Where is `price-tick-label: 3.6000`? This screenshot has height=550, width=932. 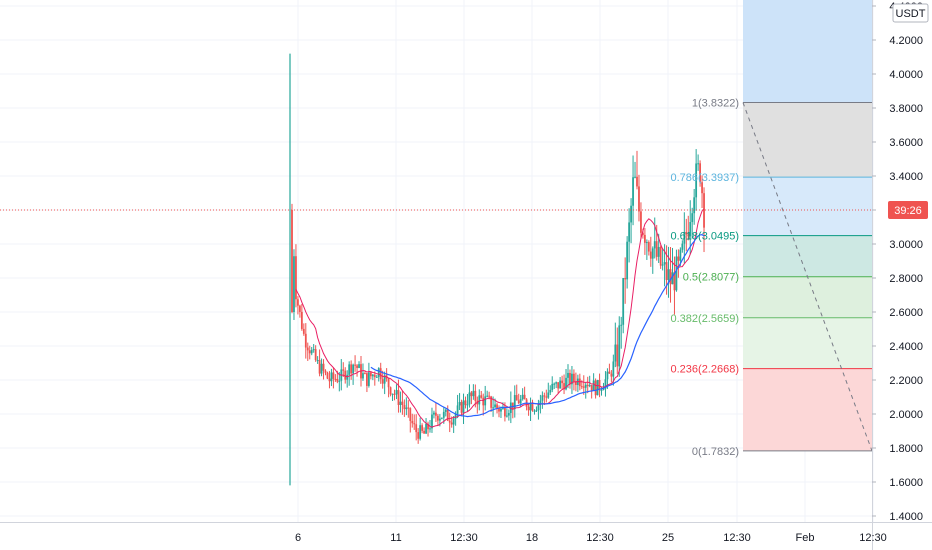
price-tick-label: 3.6000 is located at coordinates (906, 143).